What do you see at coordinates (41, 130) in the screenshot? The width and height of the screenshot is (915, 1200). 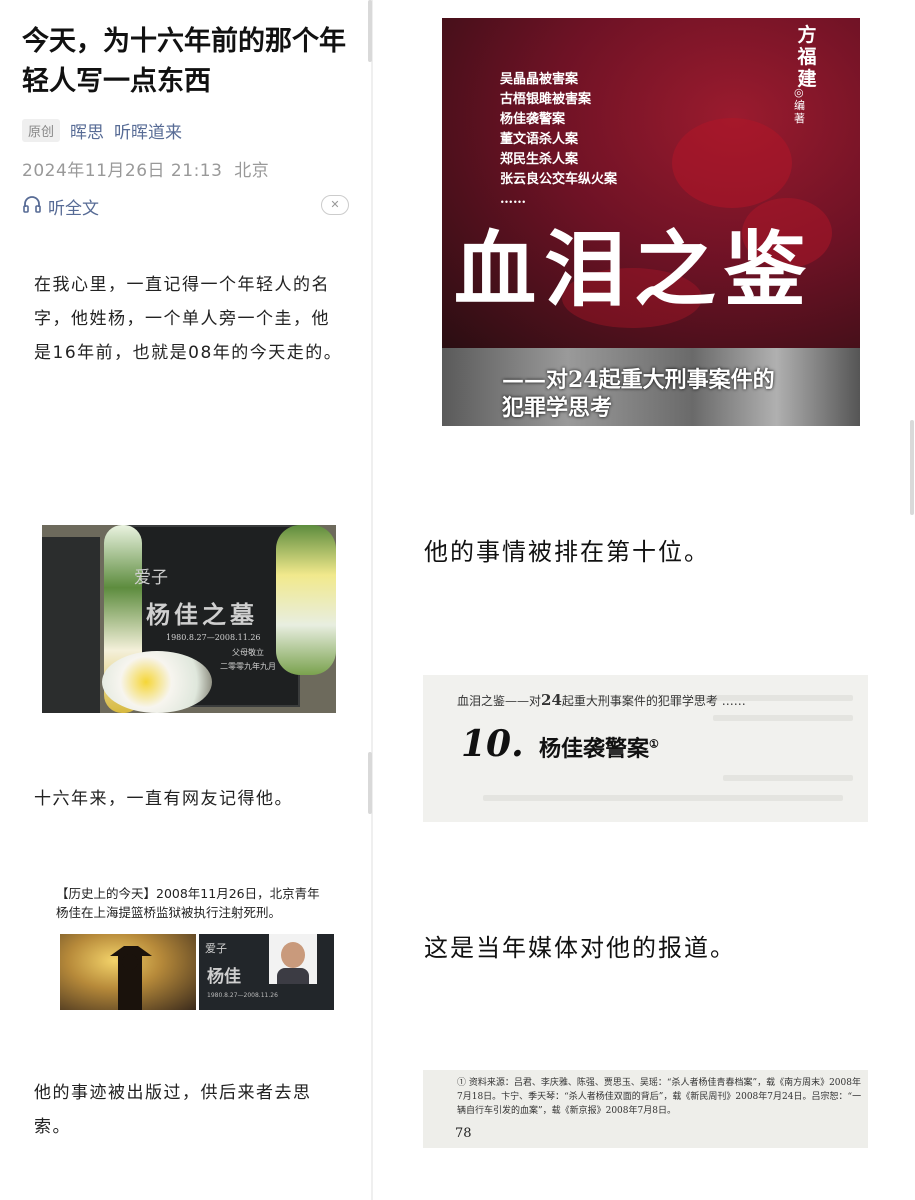 I see `original-badge: 原创` at bounding box center [41, 130].